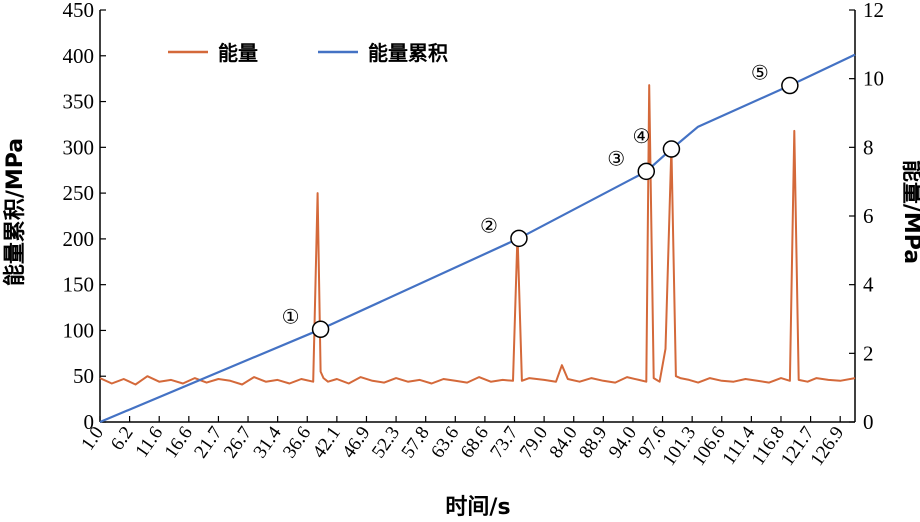 The height and width of the screenshot is (522, 920). What do you see at coordinates (79, 11) in the screenshot?
I see `left-tick-label: 450` at bounding box center [79, 11].